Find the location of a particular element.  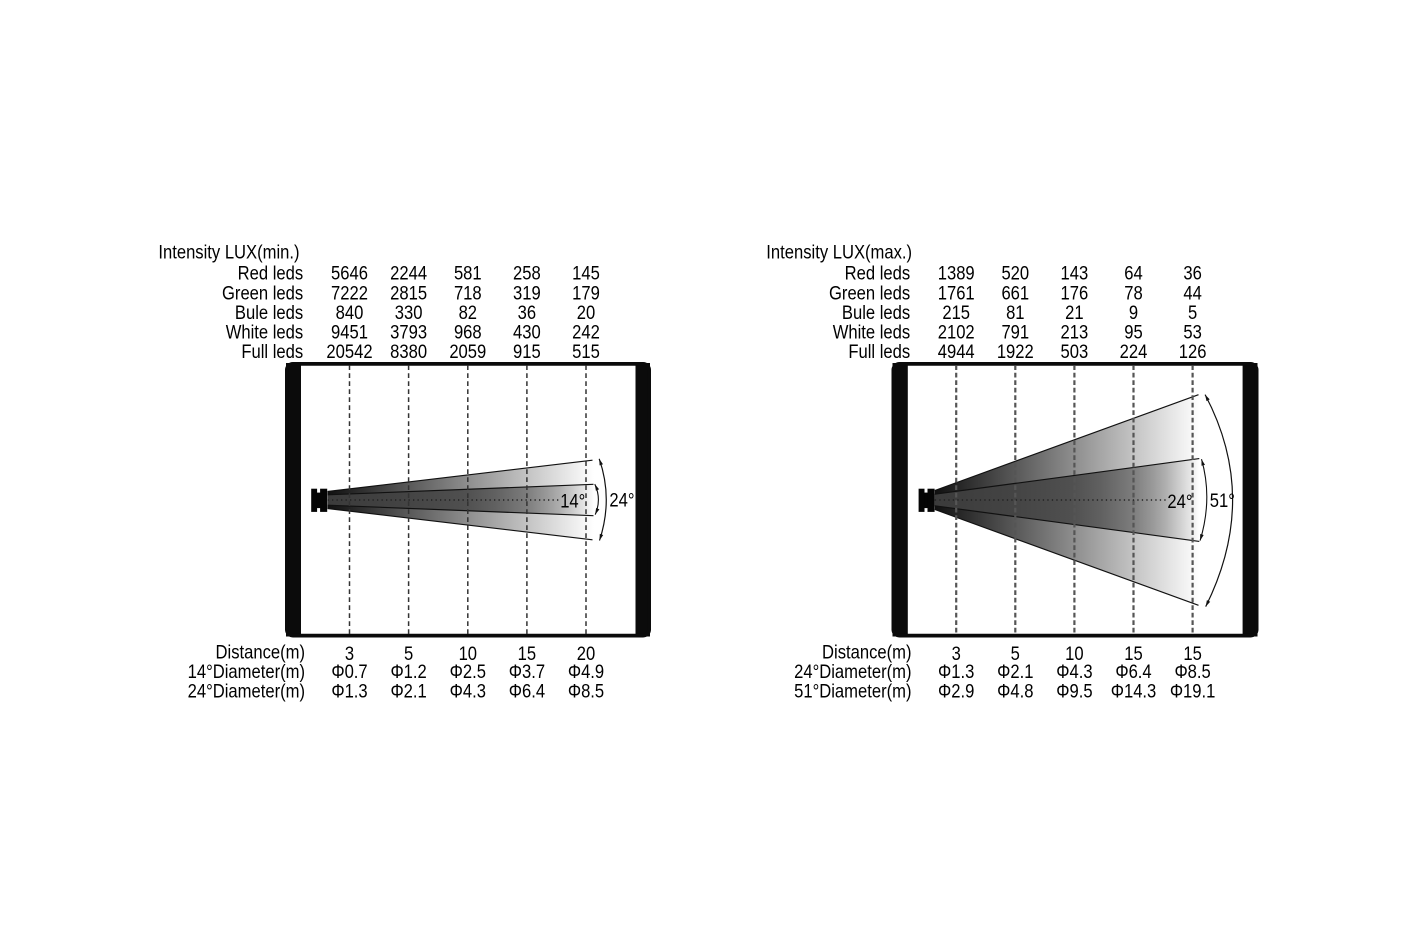

svg-text: 24°Diameter(m) is located at coordinates (852, 672).